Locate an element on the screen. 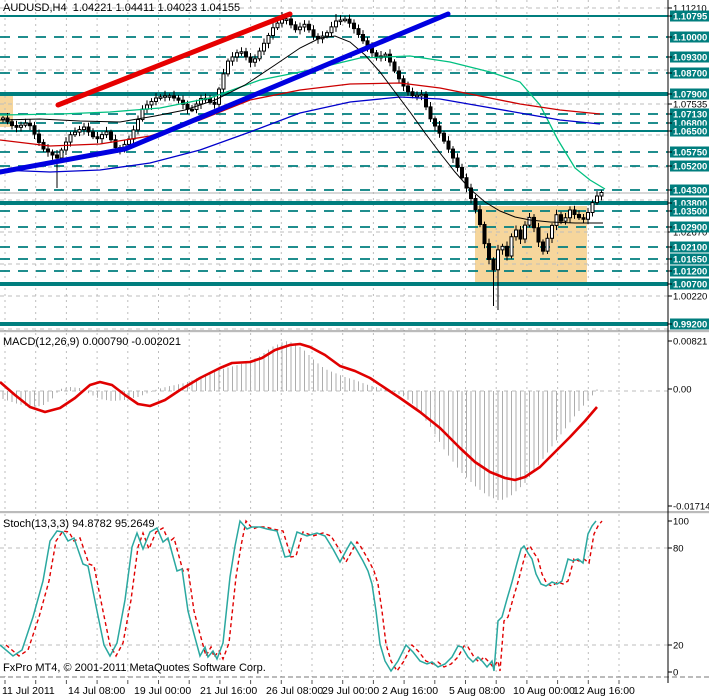 The image size is (709, 698). time-axis-label: 5 Aug 08:00 is located at coordinates (477, 691).